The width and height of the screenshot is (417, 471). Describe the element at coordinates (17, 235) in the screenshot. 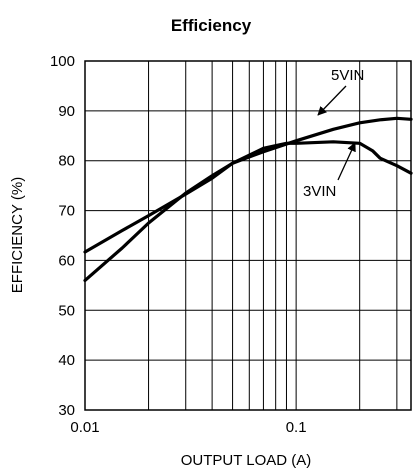

I see `y-axis-label: EFFICIENCY (%)` at that location.